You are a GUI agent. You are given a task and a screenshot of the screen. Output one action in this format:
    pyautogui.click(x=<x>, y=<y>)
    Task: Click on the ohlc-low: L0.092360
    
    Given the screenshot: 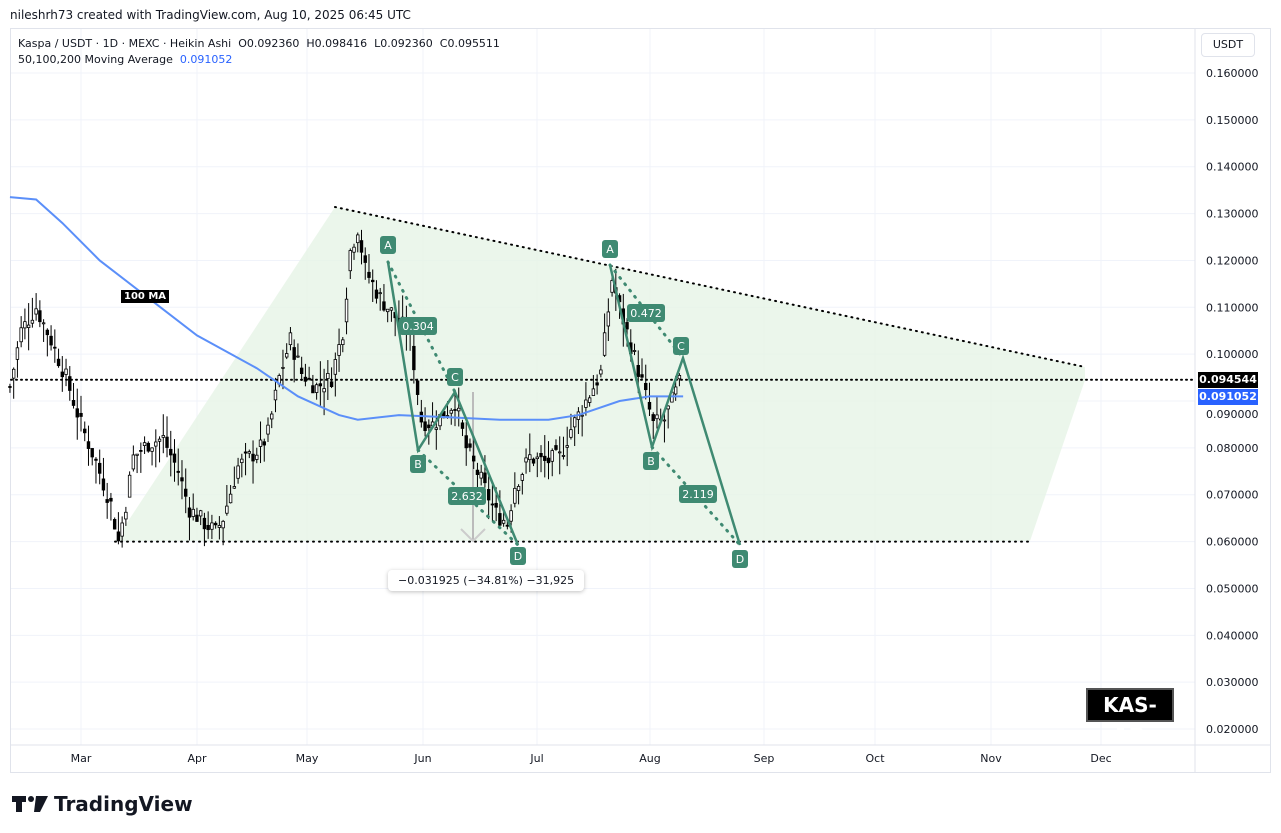 What is the action you would take?
    pyautogui.click(x=403, y=43)
    